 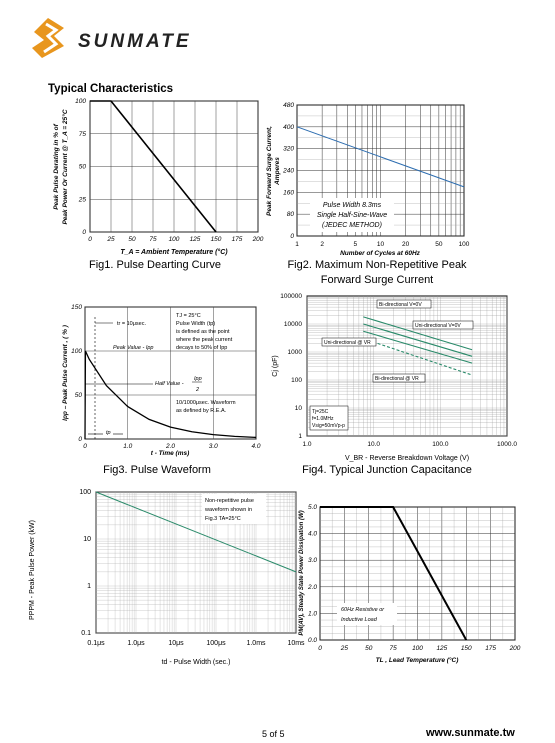 I want to click on fig5-ytick: 10, so click(x=87, y=539).